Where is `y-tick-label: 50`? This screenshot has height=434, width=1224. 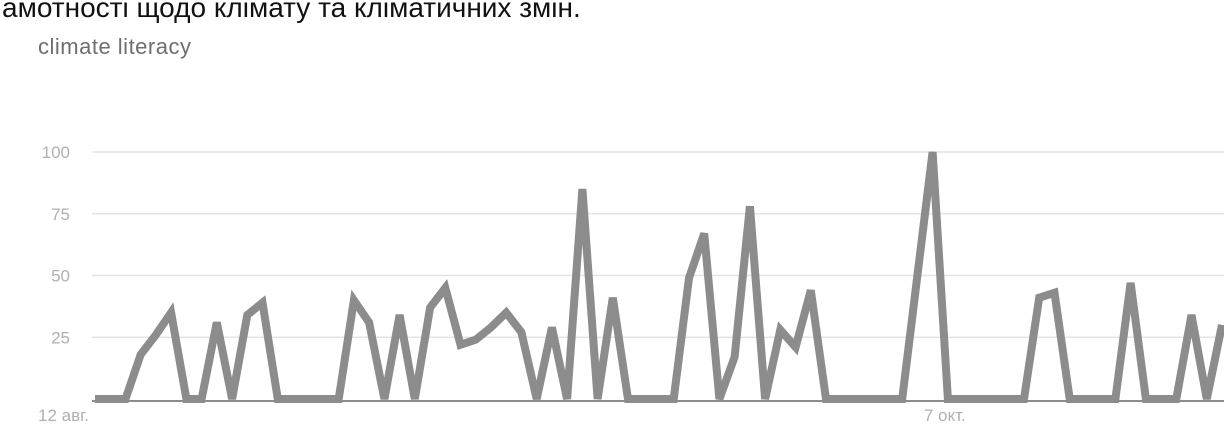
y-tick-label: 50 is located at coordinates (60, 276).